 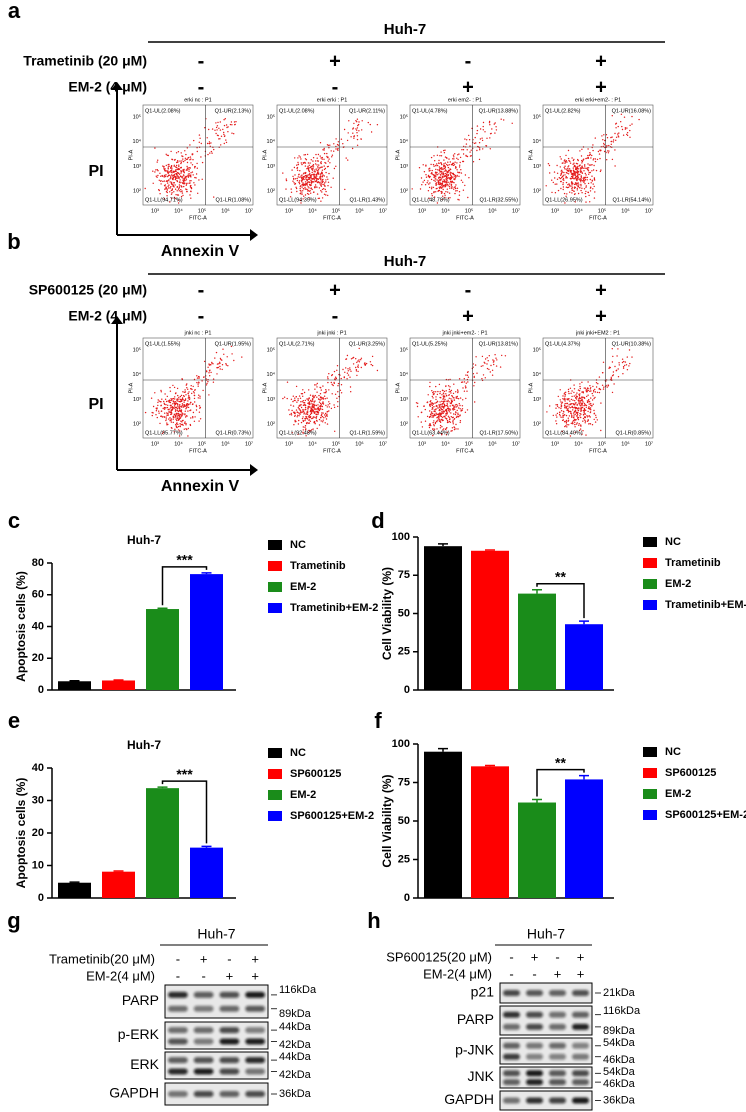 What do you see at coordinates (131, 154) in the screenshot?
I see `plot-axis-label: PI-A` at bounding box center [131, 154].